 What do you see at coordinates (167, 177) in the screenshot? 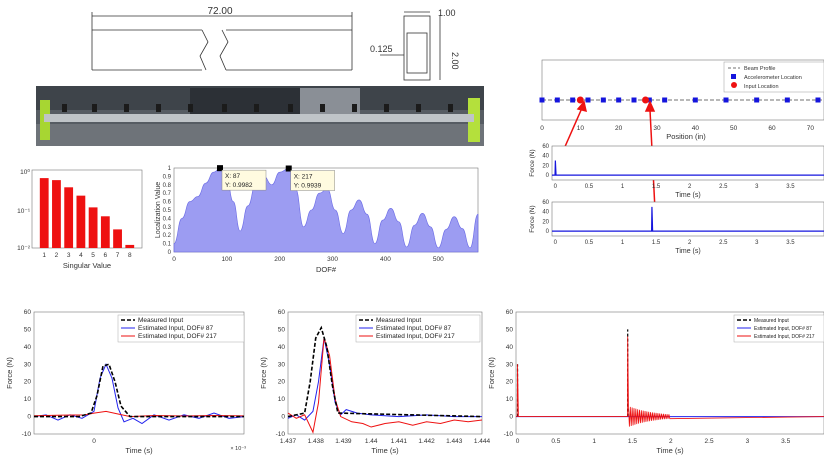
I see `loc-ytick: 0.9` at bounding box center [167, 177].